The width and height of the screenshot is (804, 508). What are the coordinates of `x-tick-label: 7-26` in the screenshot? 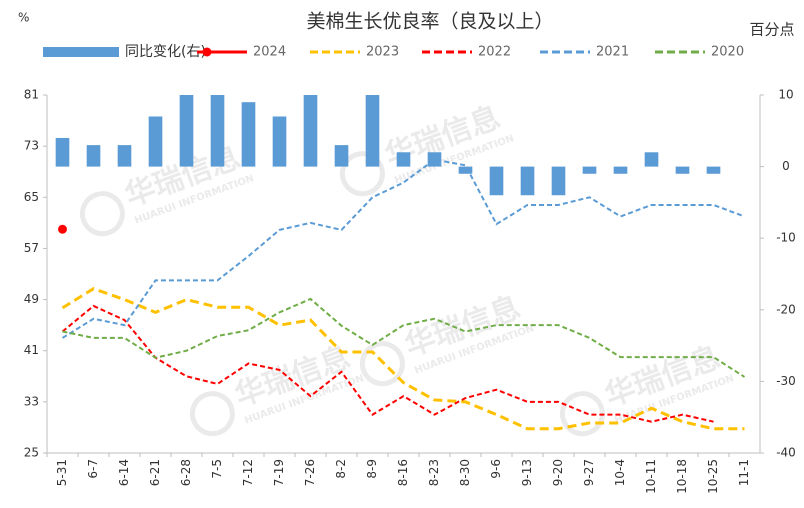 It's located at (310, 472).